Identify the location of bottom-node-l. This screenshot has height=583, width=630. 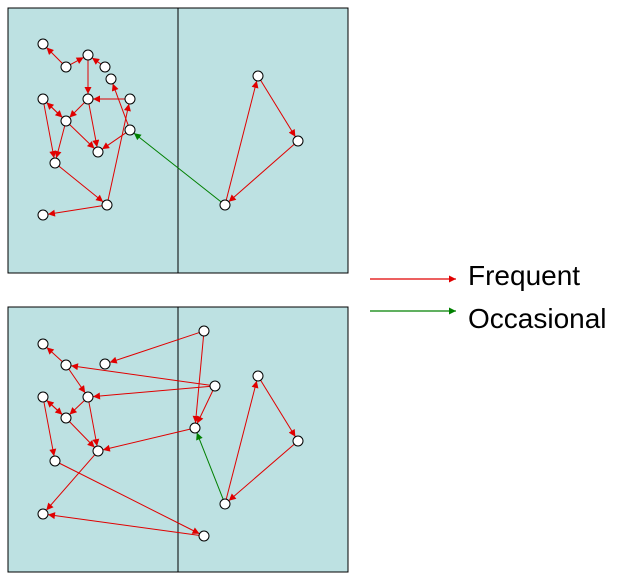
(43, 514).